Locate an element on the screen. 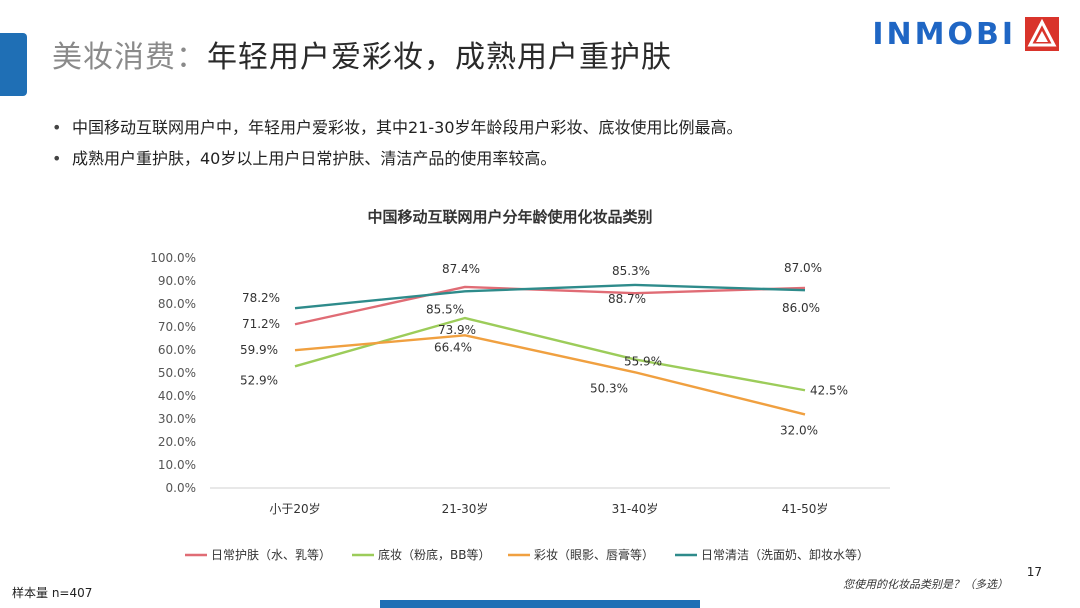 The image size is (1080, 608). inmobi-logo: INMOBI is located at coordinates (966, 34).